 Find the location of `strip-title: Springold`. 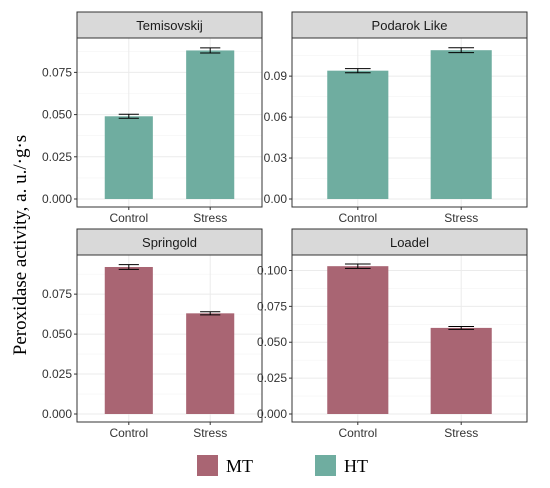

strip-title: Springold is located at coordinates (169, 242).